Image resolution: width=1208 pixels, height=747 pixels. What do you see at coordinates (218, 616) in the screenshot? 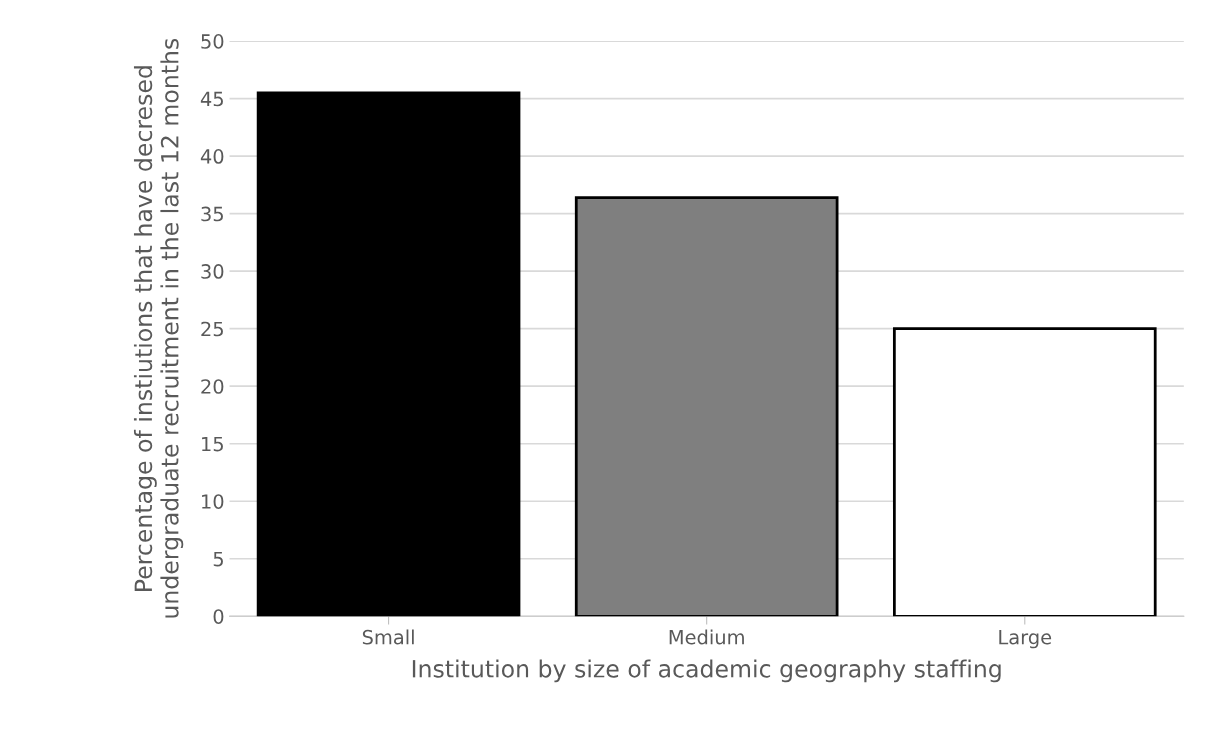
I see `y-tick-label: 0` at bounding box center [218, 616].